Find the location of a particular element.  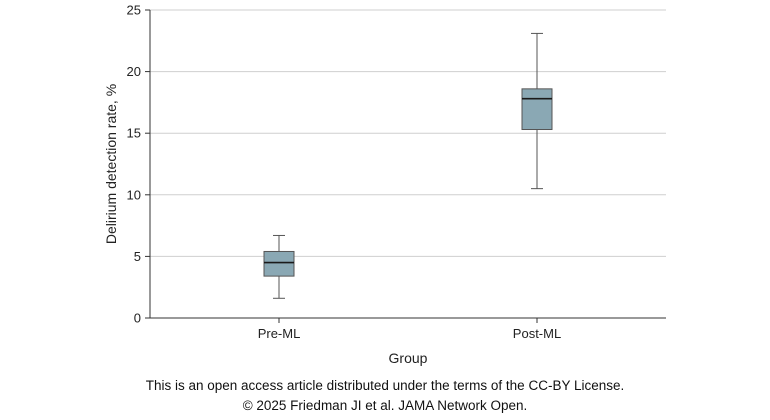

y-axis-title: Delirium detection rate, % is located at coordinates (111, 164).